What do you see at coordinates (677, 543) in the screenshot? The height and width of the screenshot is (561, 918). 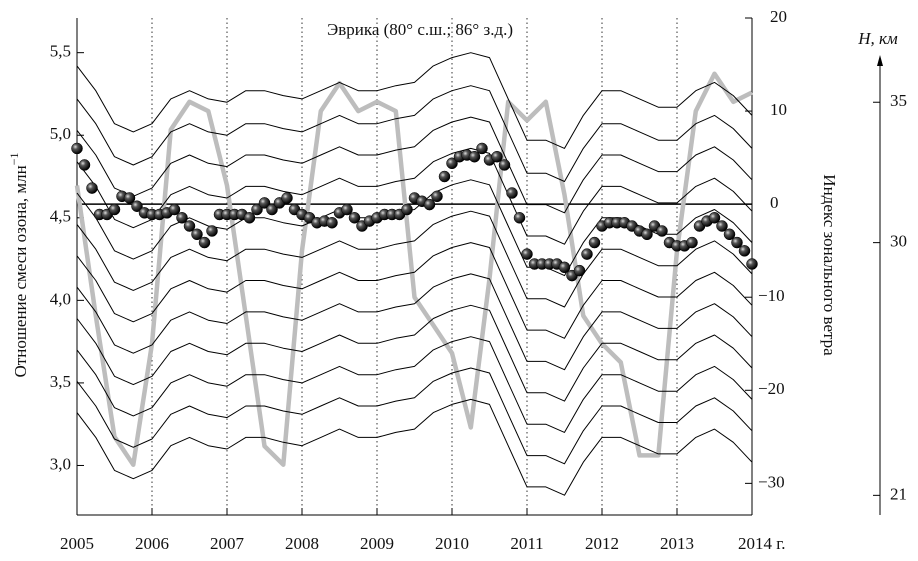 I see `x-tick-label: 2013` at bounding box center [677, 543].